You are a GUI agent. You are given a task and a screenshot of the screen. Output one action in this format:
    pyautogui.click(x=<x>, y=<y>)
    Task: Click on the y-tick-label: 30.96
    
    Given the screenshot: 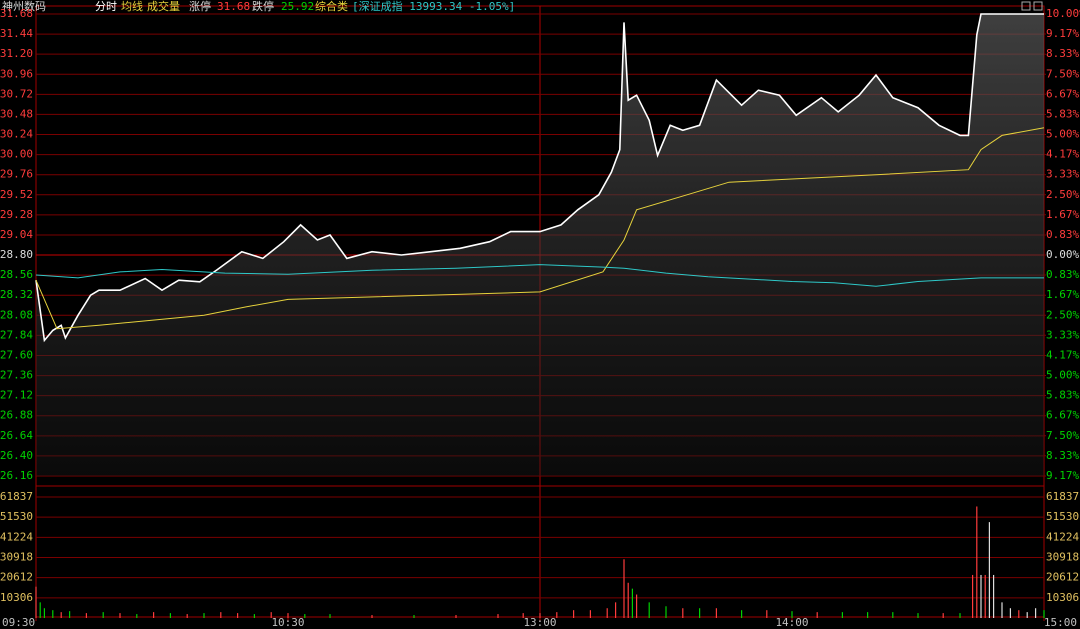 What is the action you would take?
    pyautogui.click(x=16, y=73)
    